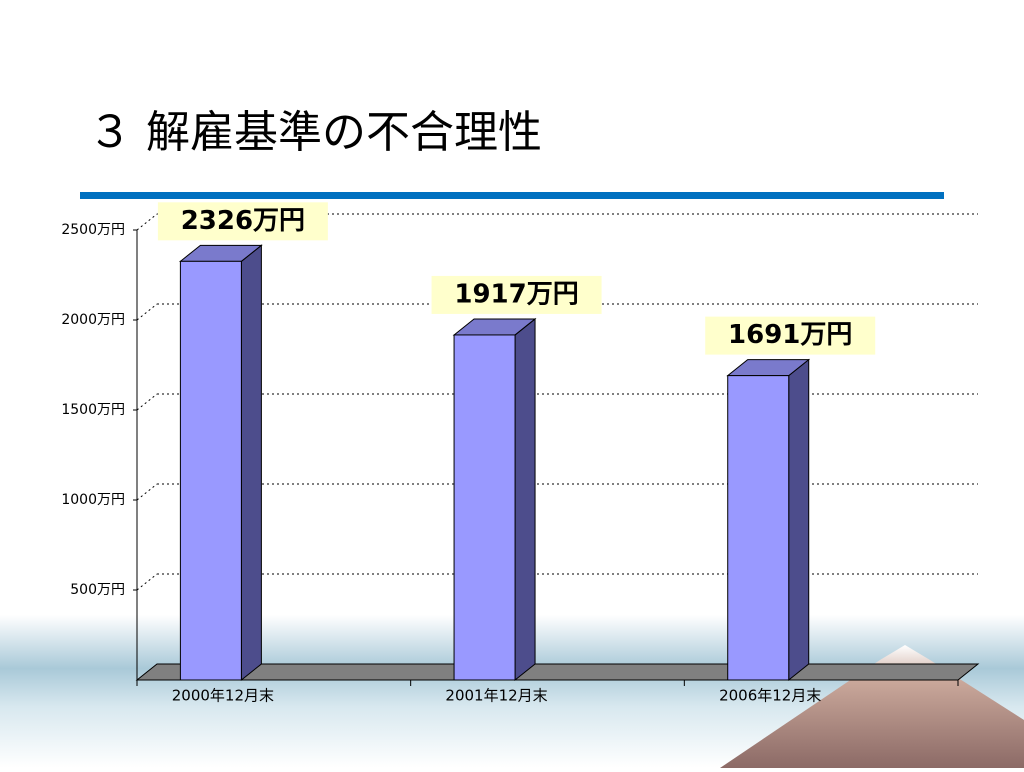  Describe the element at coordinates (770, 696) in the screenshot. I see `x-tick-label: 2006年12月末` at that location.